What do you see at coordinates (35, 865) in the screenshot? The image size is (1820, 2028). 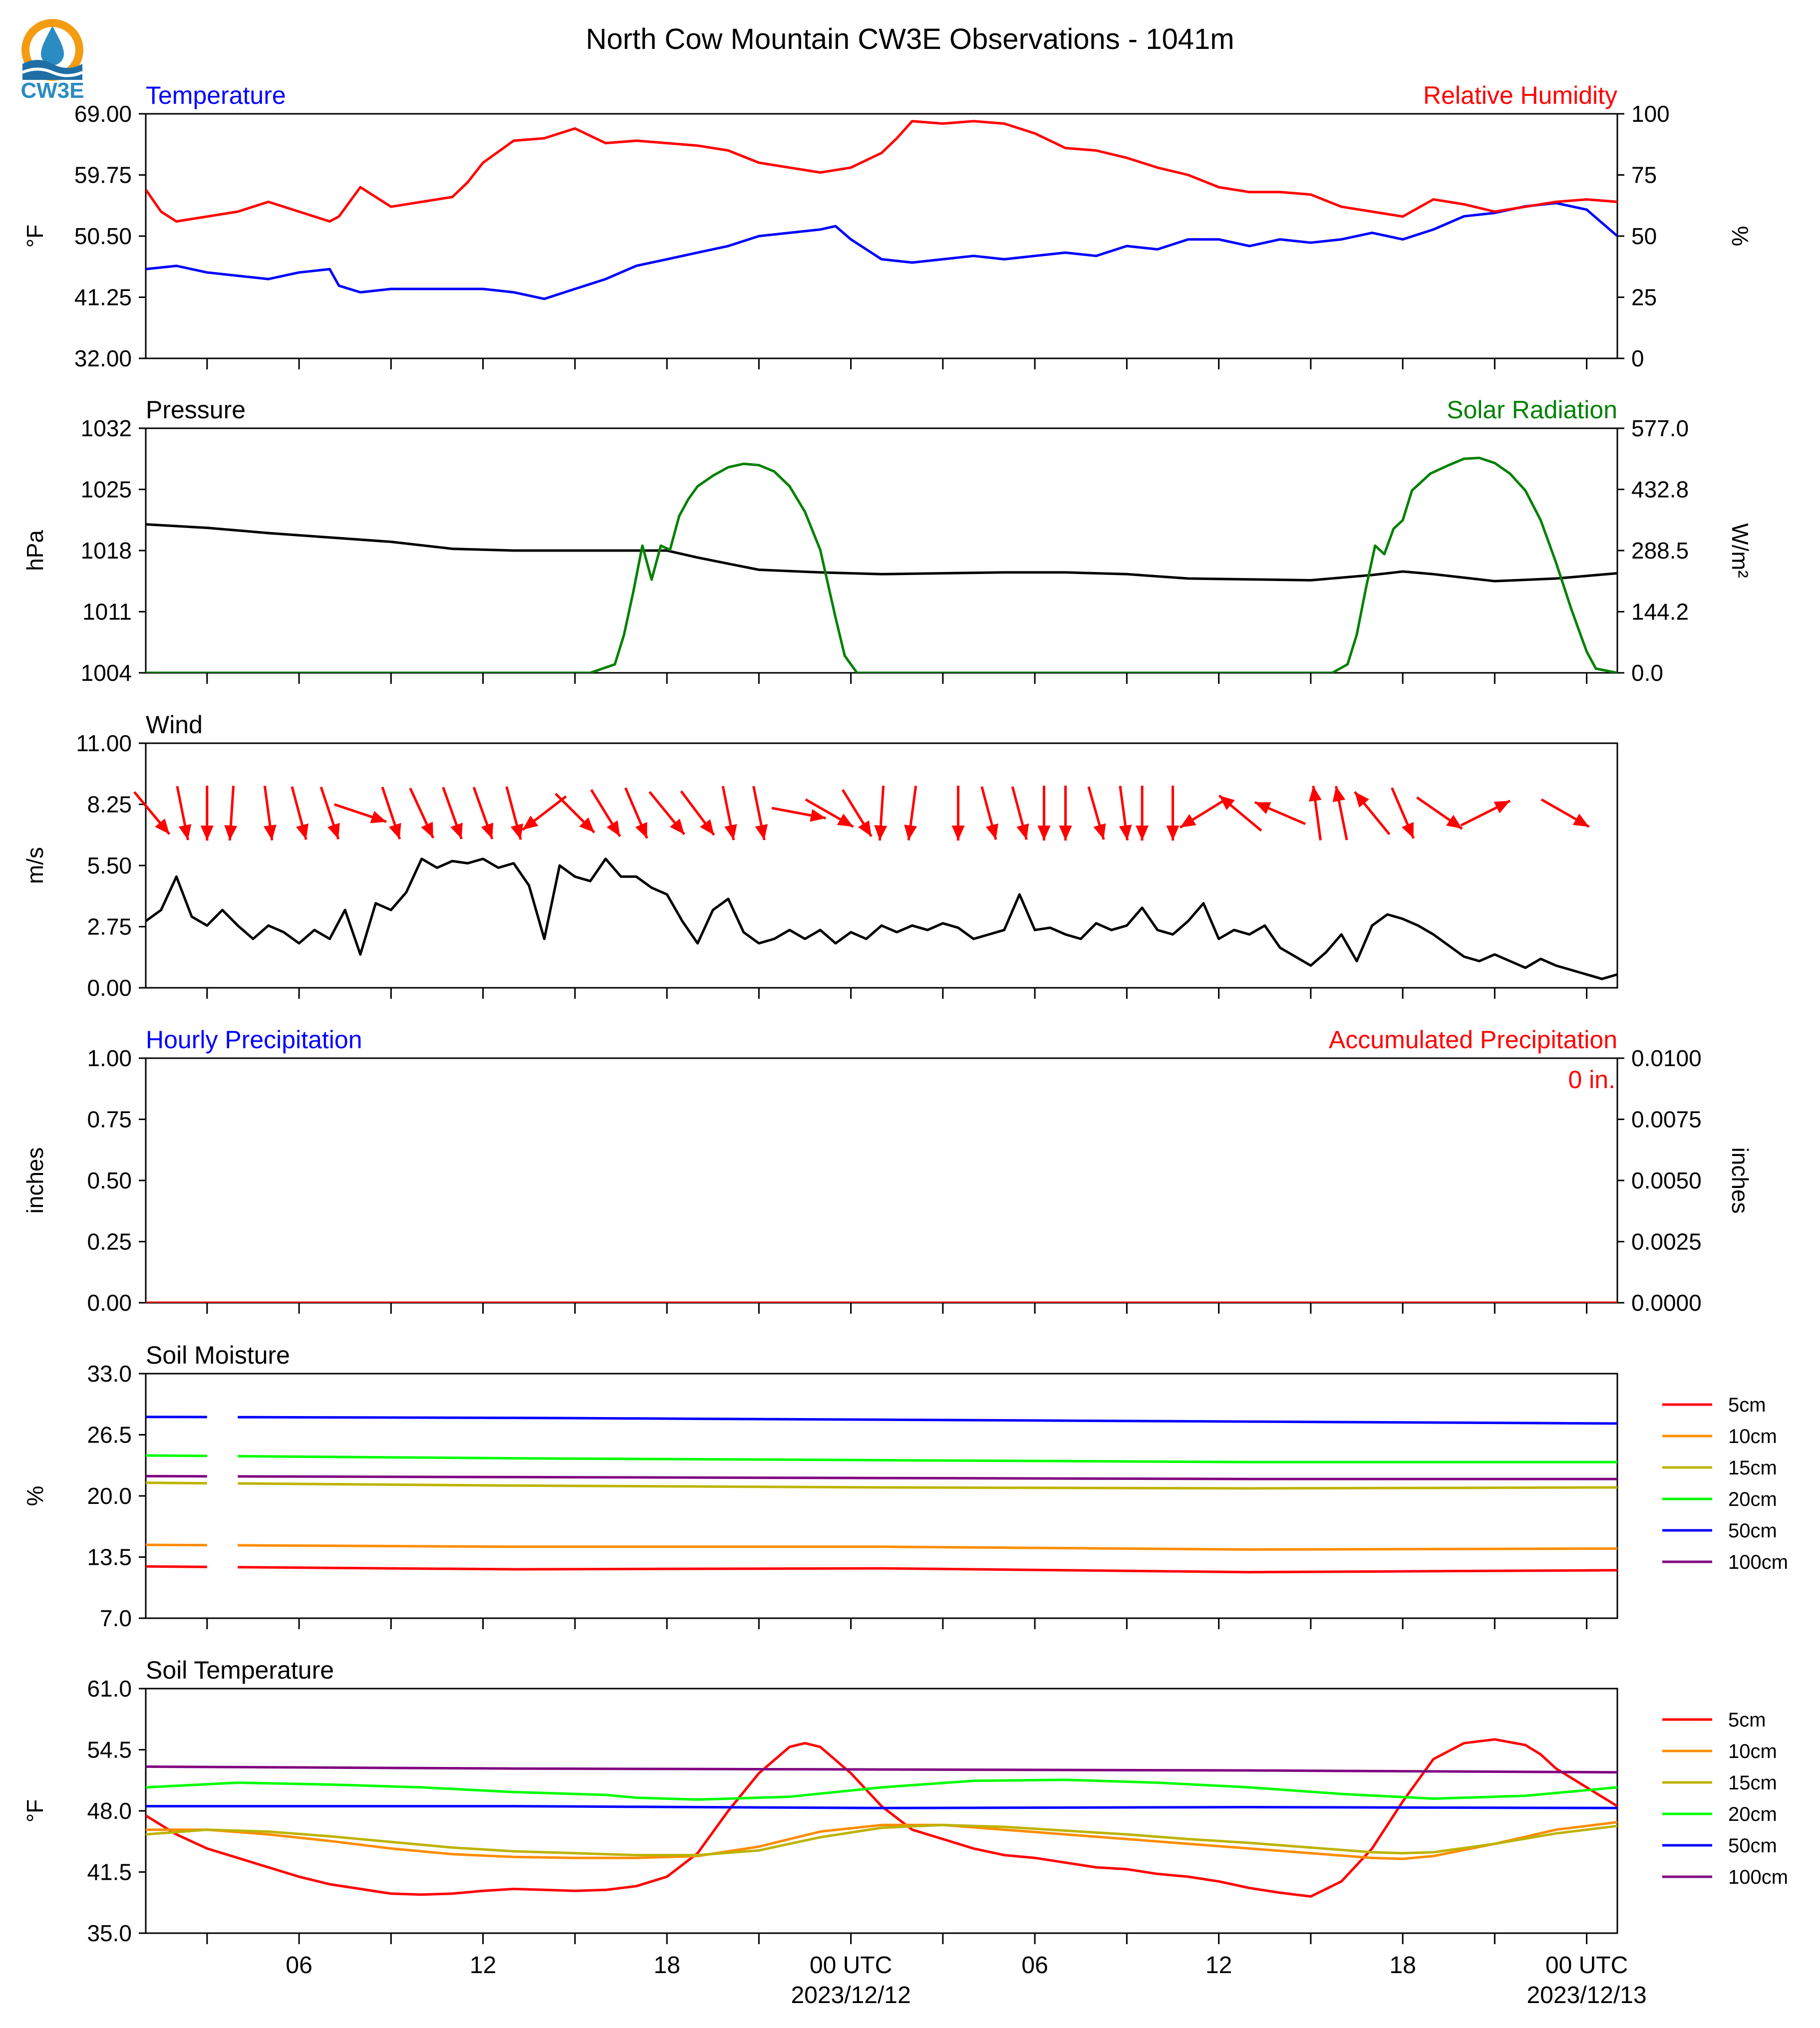 I see `y-axis-label-left: m/s` at bounding box center [35, 865].